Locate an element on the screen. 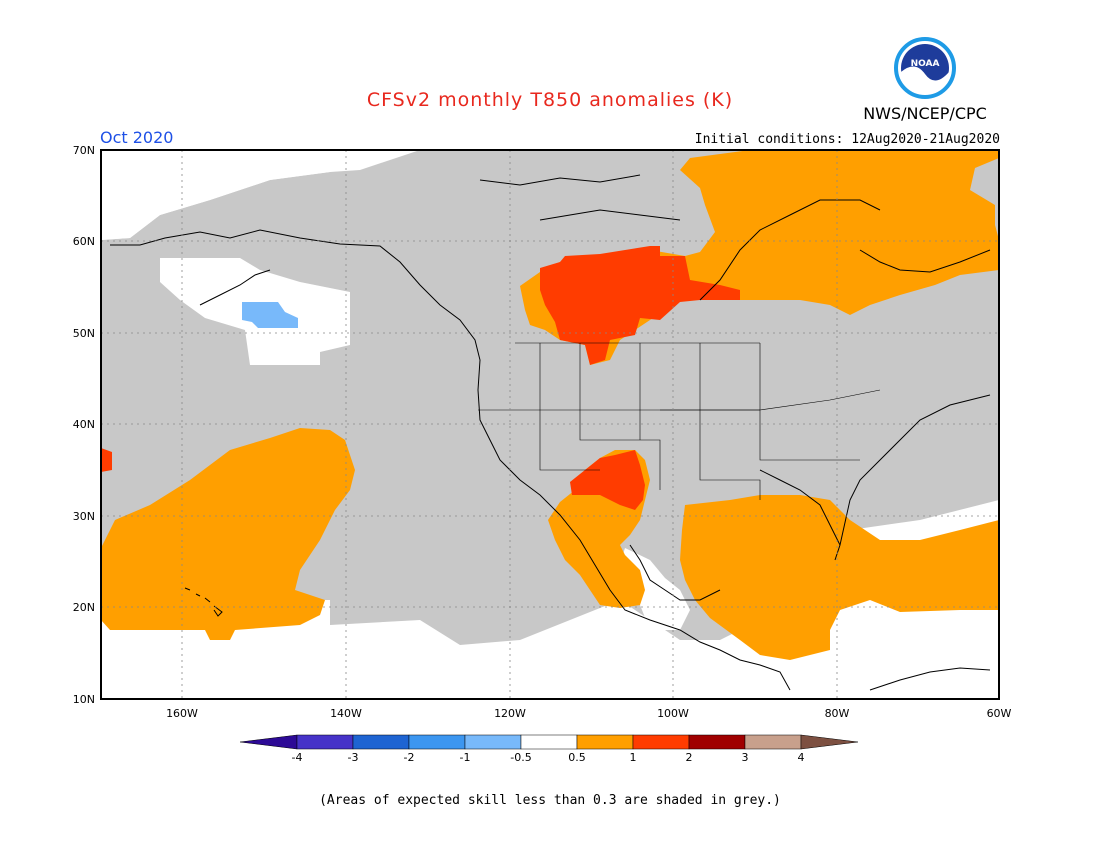 The image size is (1100, 850). lon-tick-label: 120W is located at coordinates (510, 713).